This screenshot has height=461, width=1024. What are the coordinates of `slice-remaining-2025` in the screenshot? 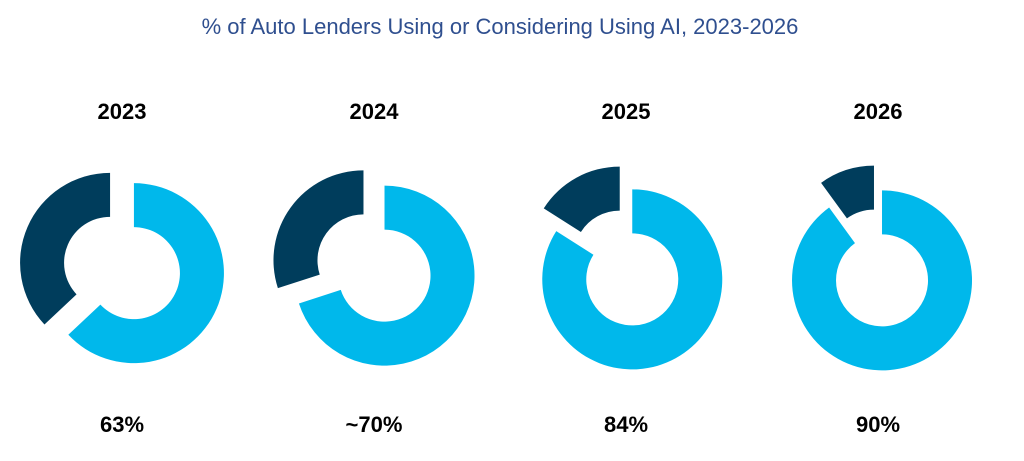 It's located at (581, 199).